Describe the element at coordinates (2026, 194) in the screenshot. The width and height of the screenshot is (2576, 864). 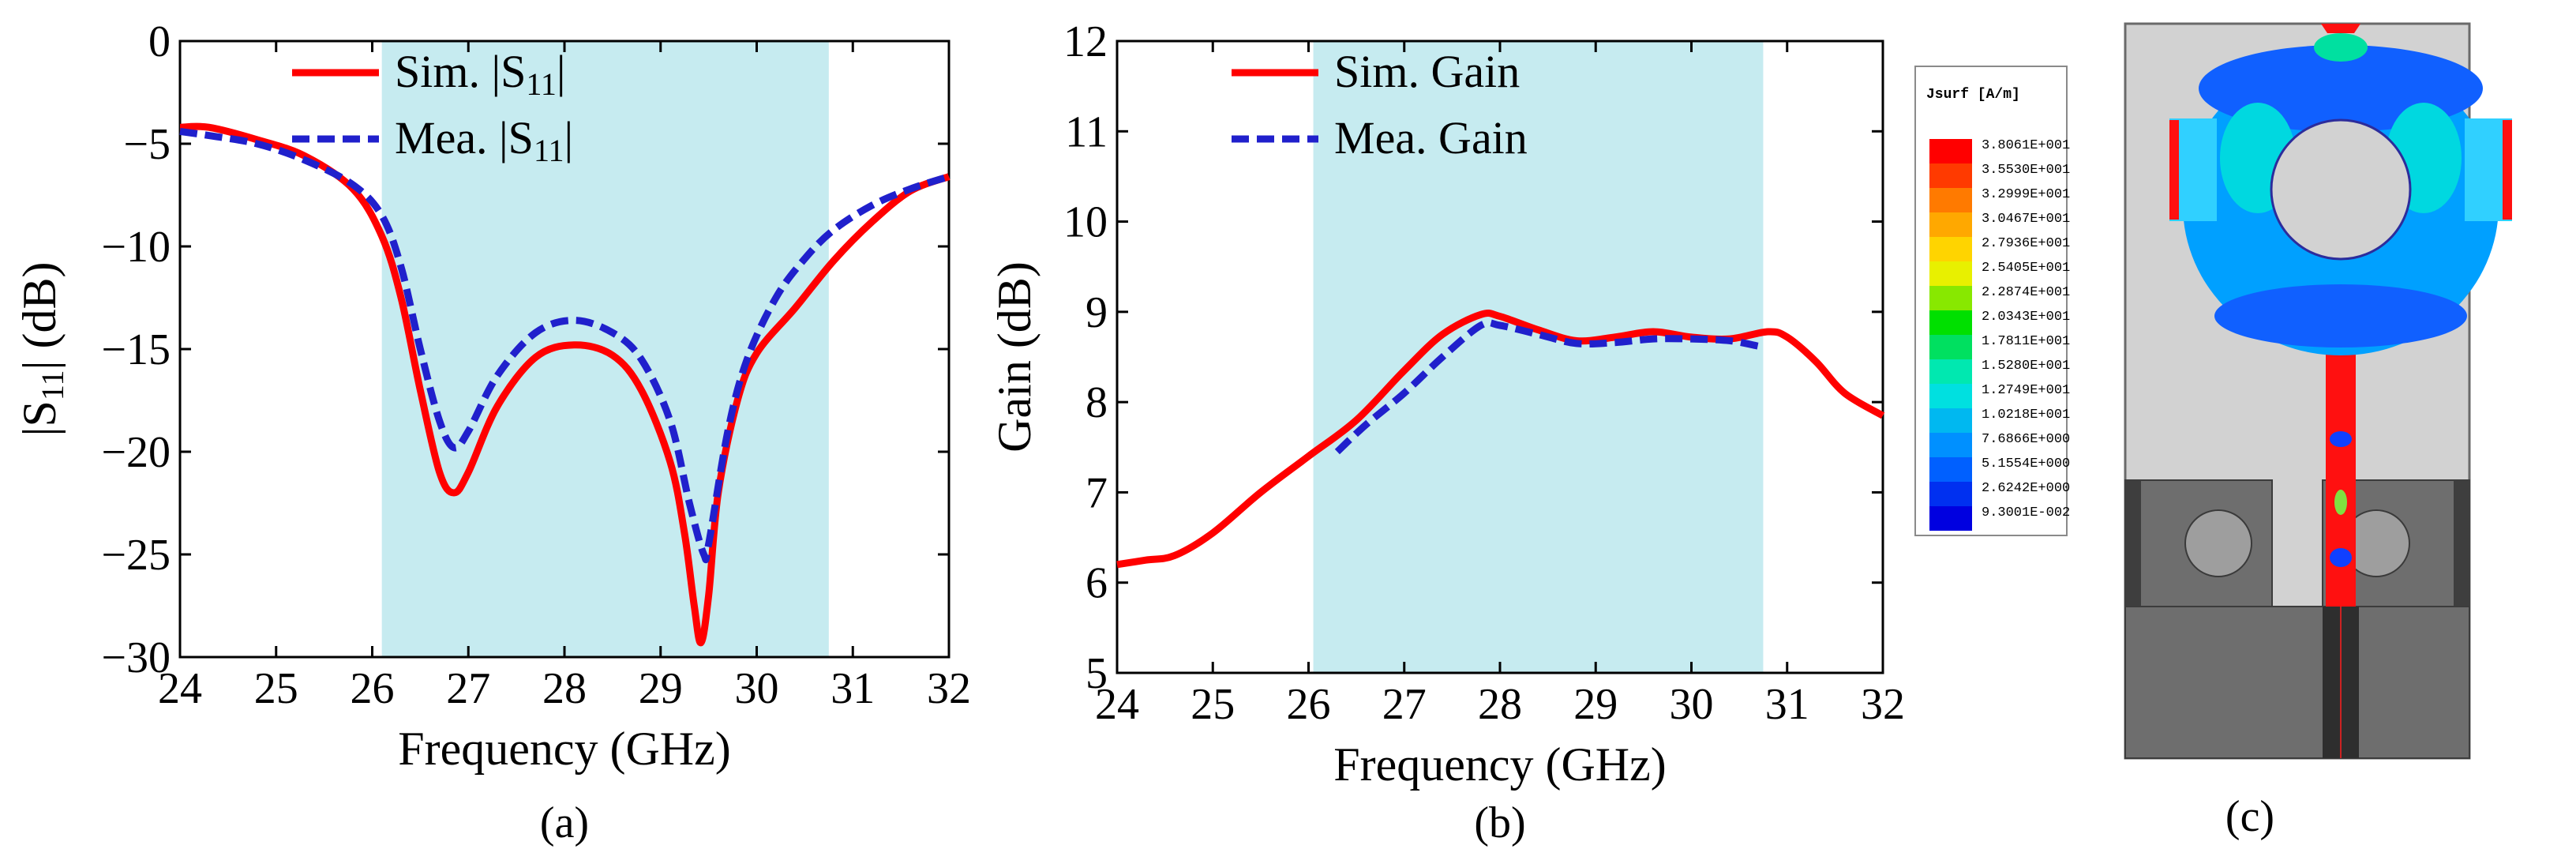
I see `legend-value: 3.2999E+001` at that location.